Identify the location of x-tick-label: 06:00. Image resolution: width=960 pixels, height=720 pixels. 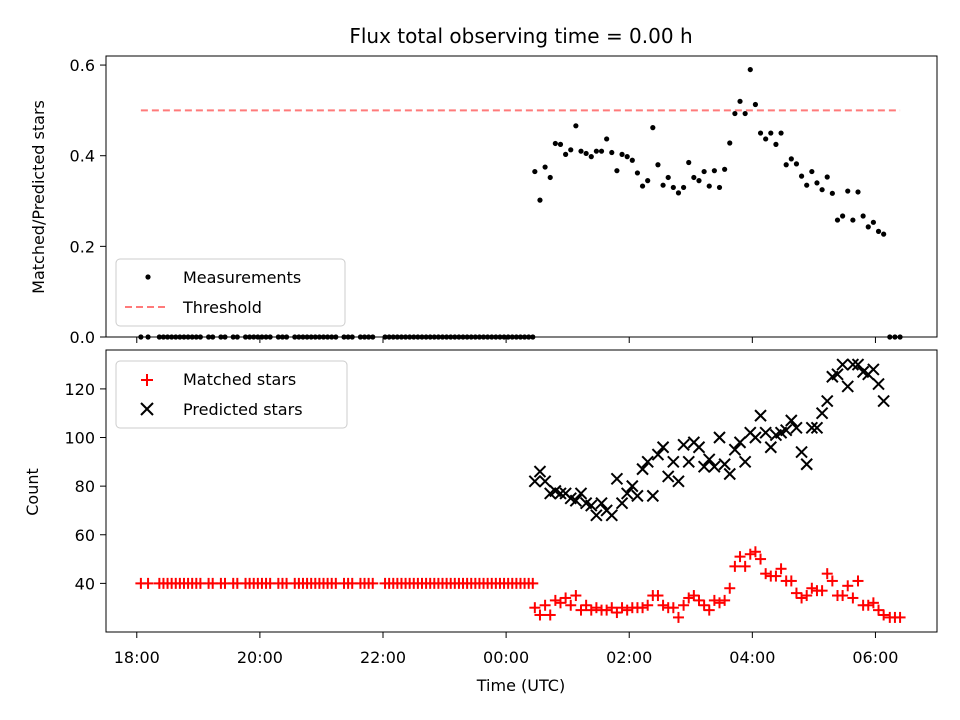
(875, 657).